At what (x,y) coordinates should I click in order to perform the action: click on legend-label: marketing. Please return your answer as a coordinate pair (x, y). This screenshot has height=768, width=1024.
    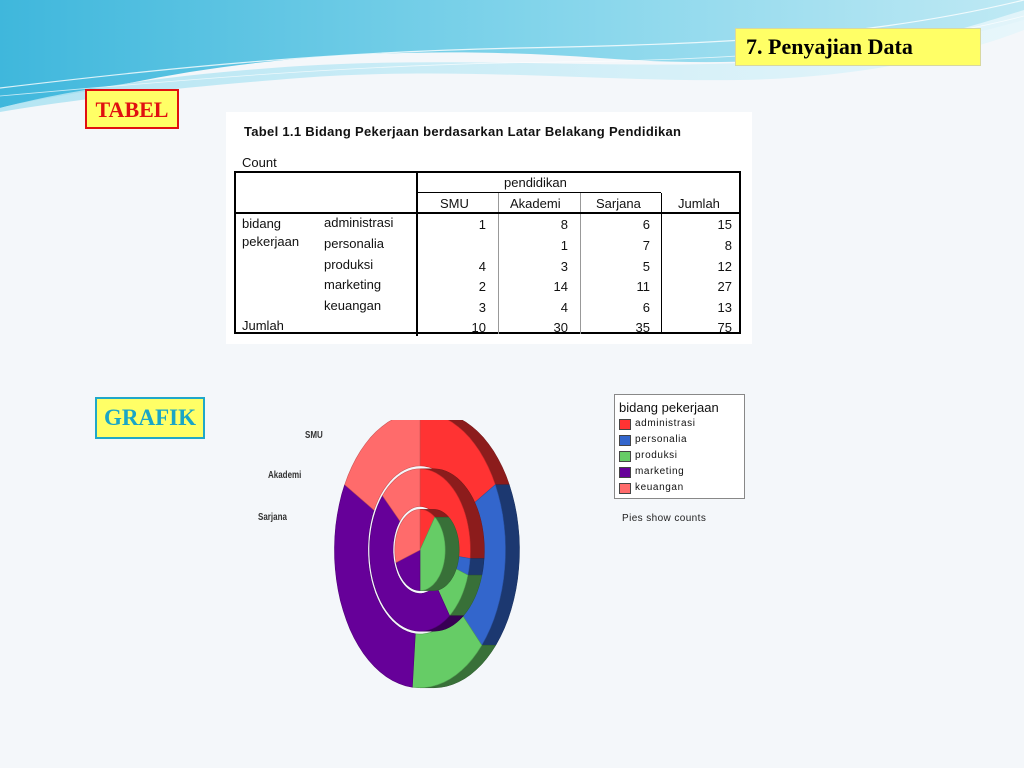
    Looking at the image, I should click on (660, 471).